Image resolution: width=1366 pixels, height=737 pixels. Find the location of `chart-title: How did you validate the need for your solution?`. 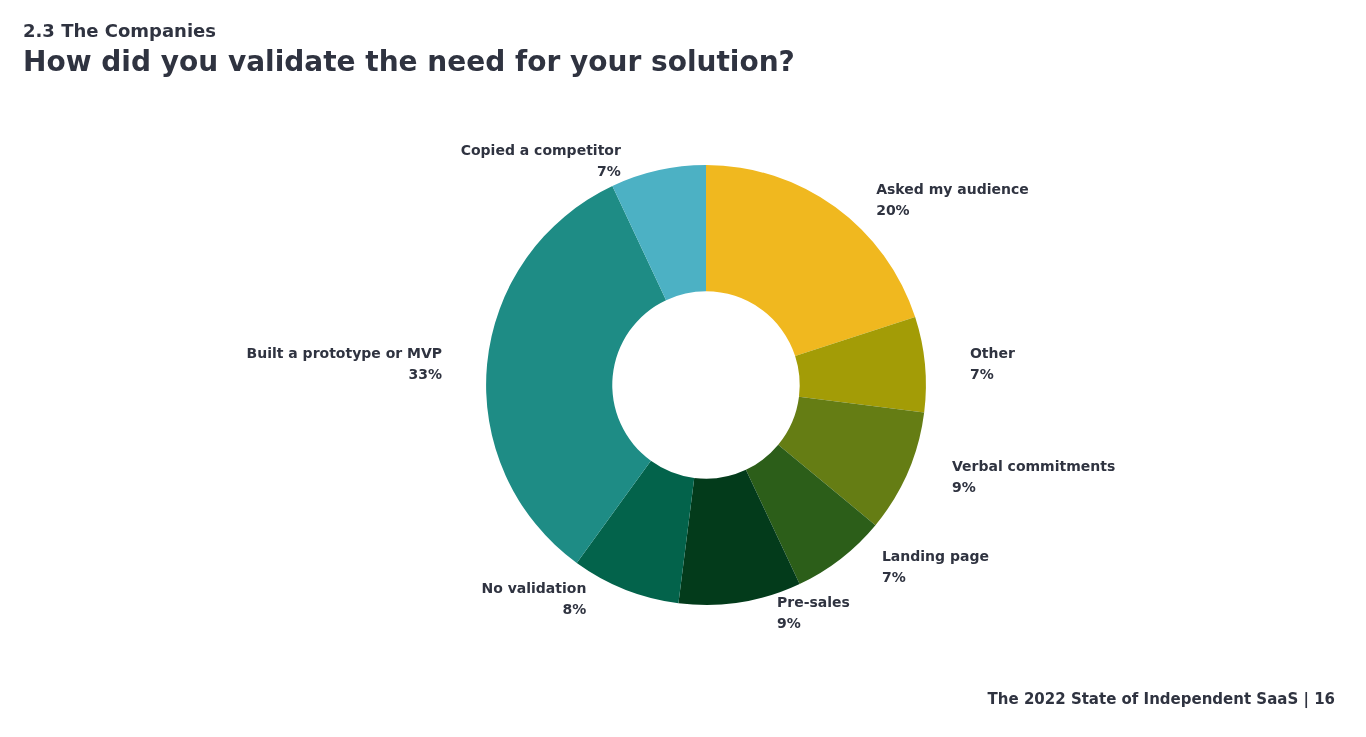

chart-title: How did you validate the need for your solution? is located at coordinates (409, 61).